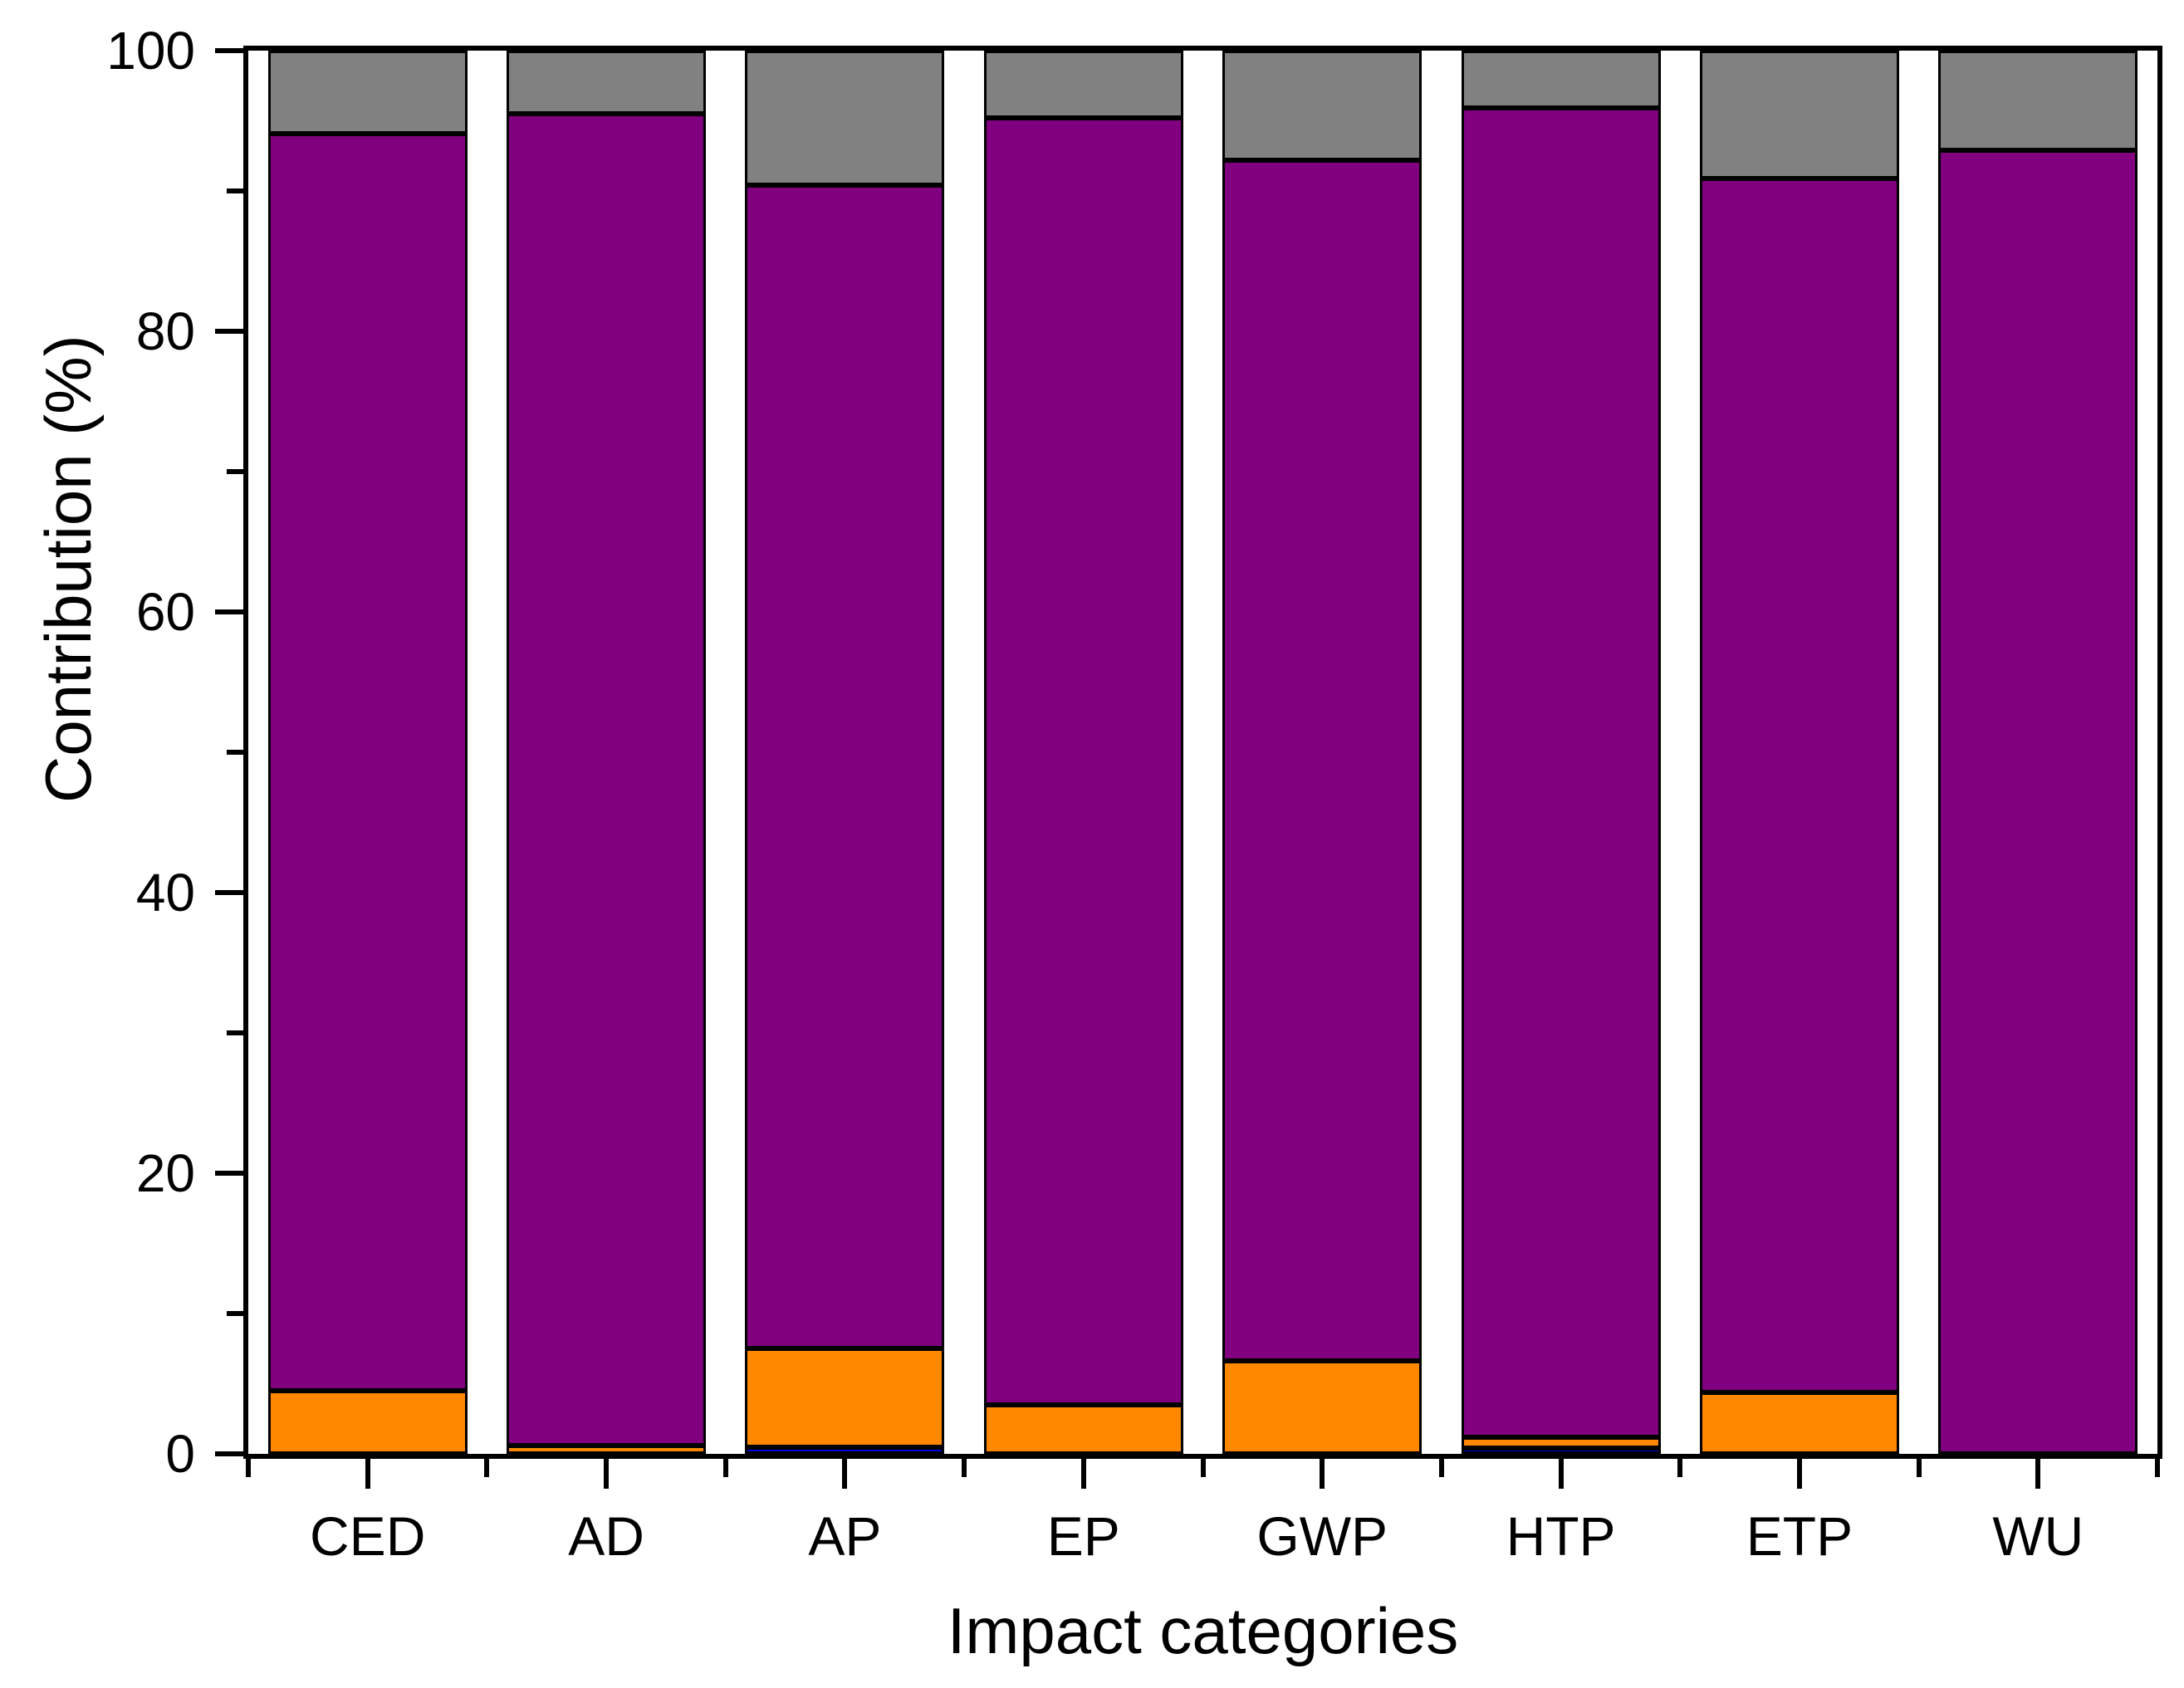 Image resolution: width=2184 pixels, height=1688 pixels. I want to click on bar-AD, so click(607, 752).